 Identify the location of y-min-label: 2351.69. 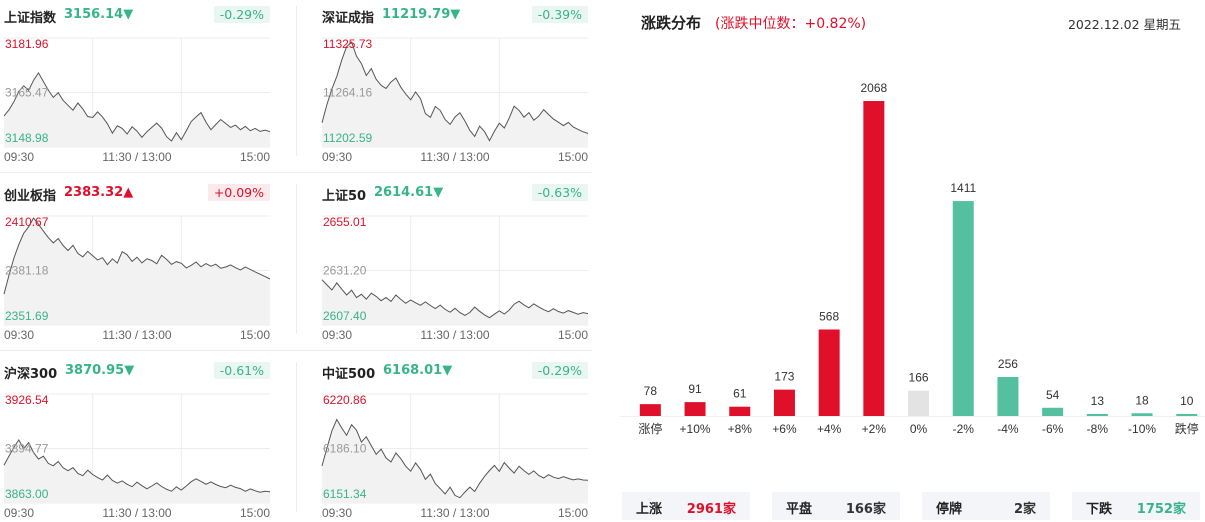
(27, 316).